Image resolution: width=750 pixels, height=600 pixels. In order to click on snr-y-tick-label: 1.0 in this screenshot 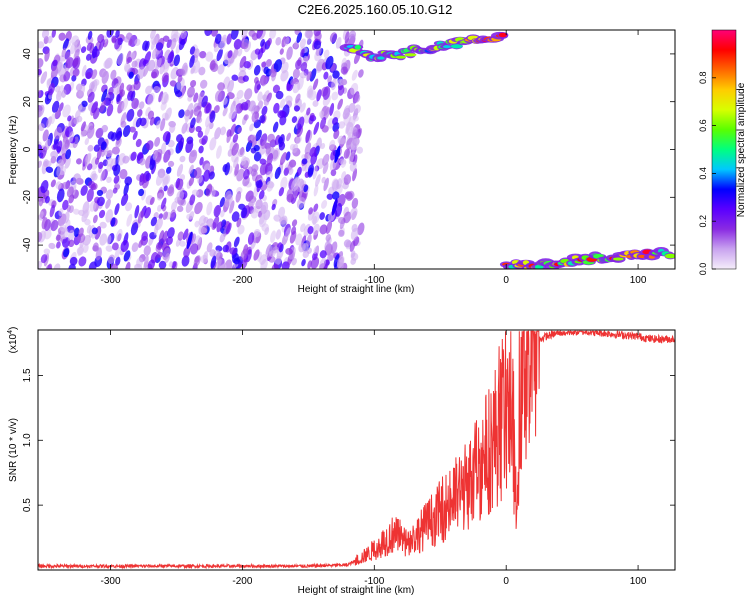, I will do `click(27, 440)`.